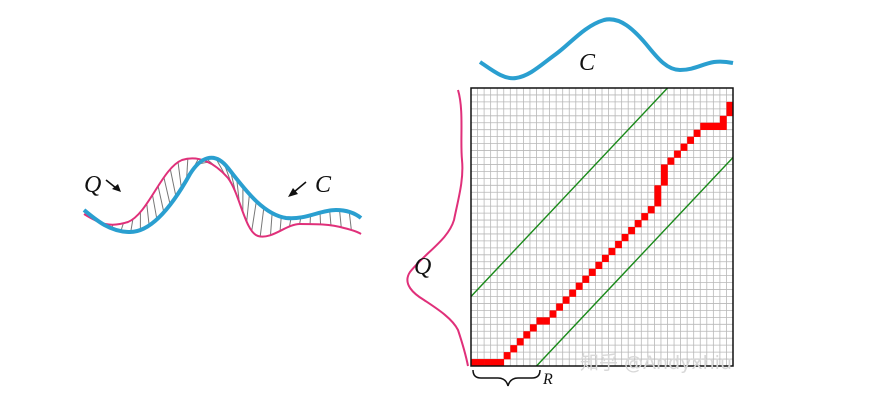 The image size is (869, 406). Describe the element at coordinates (606, 49) in the screenshot. I see `candidate-curve-top` at that location.